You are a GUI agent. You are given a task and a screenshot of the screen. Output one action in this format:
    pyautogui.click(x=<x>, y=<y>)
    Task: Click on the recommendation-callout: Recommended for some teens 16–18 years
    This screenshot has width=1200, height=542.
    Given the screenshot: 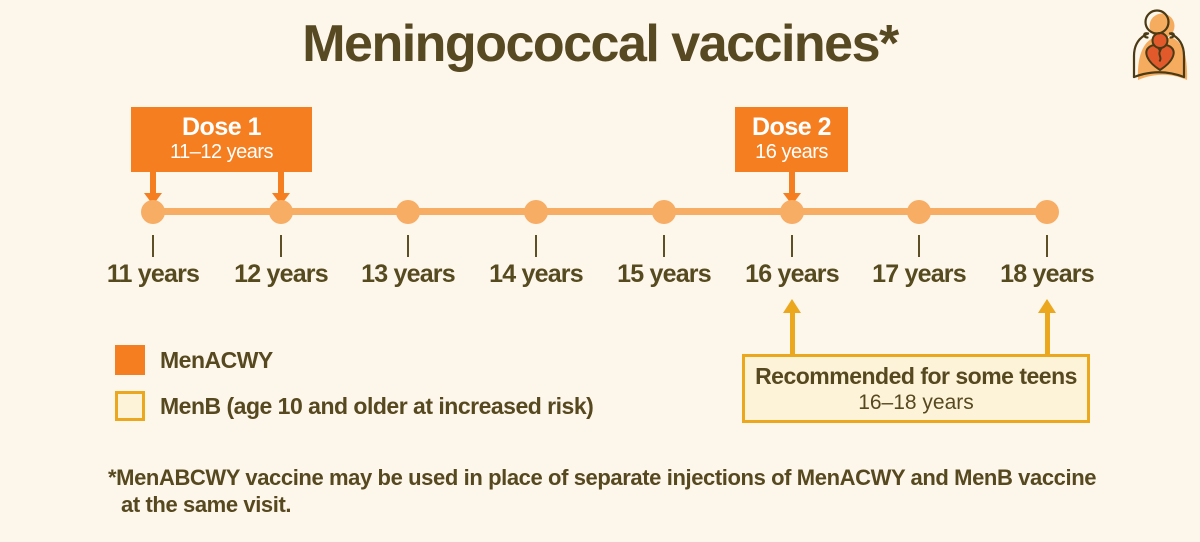 What is the action you would take?
    pyautogui.click(x=916, y=388)
    